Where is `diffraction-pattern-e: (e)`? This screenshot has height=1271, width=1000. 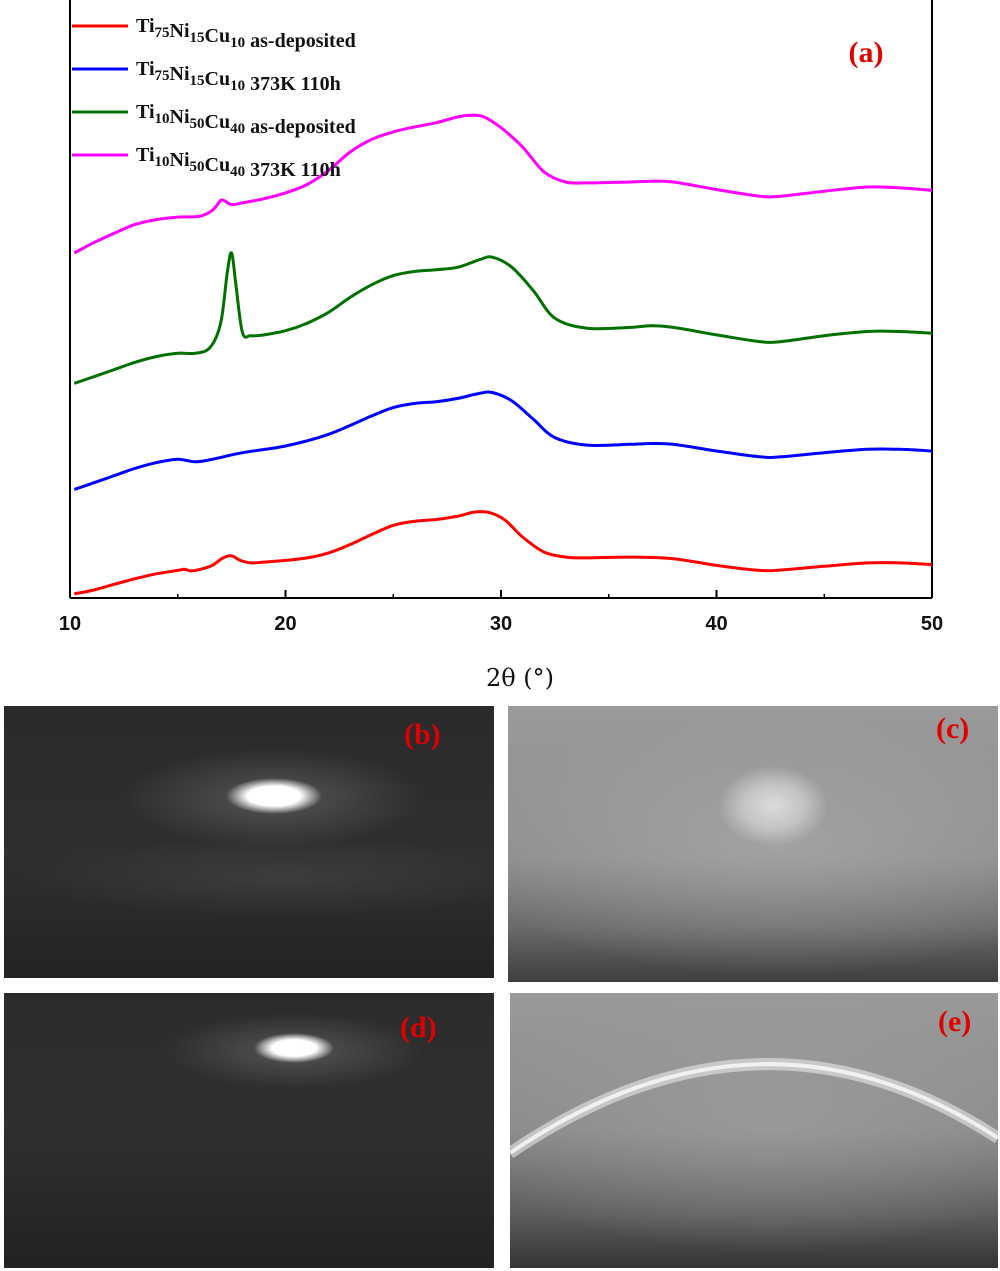 diffraction-pattern-e: (e) is located at coordinates (754, 1130).